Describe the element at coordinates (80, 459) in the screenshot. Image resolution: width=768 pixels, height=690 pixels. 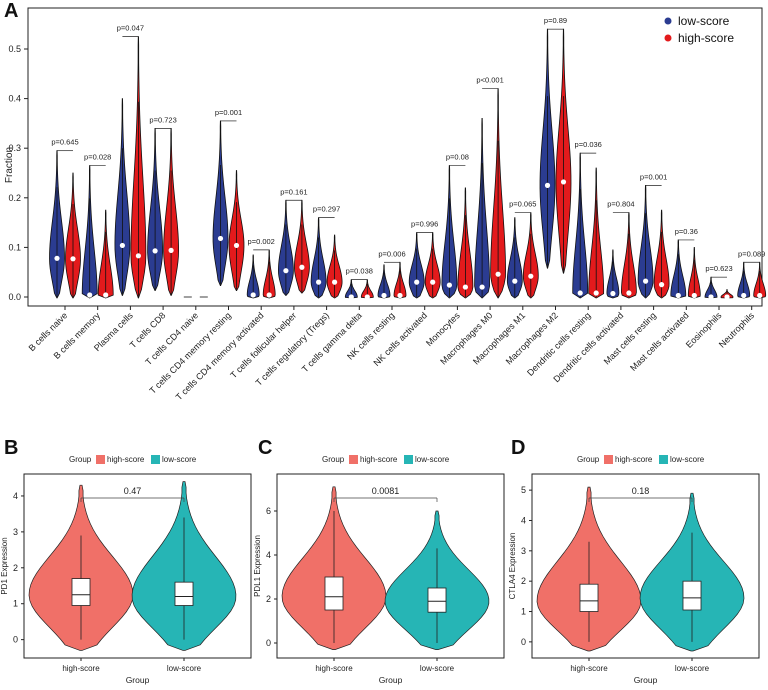
I see `legend-title: Group` at that location.